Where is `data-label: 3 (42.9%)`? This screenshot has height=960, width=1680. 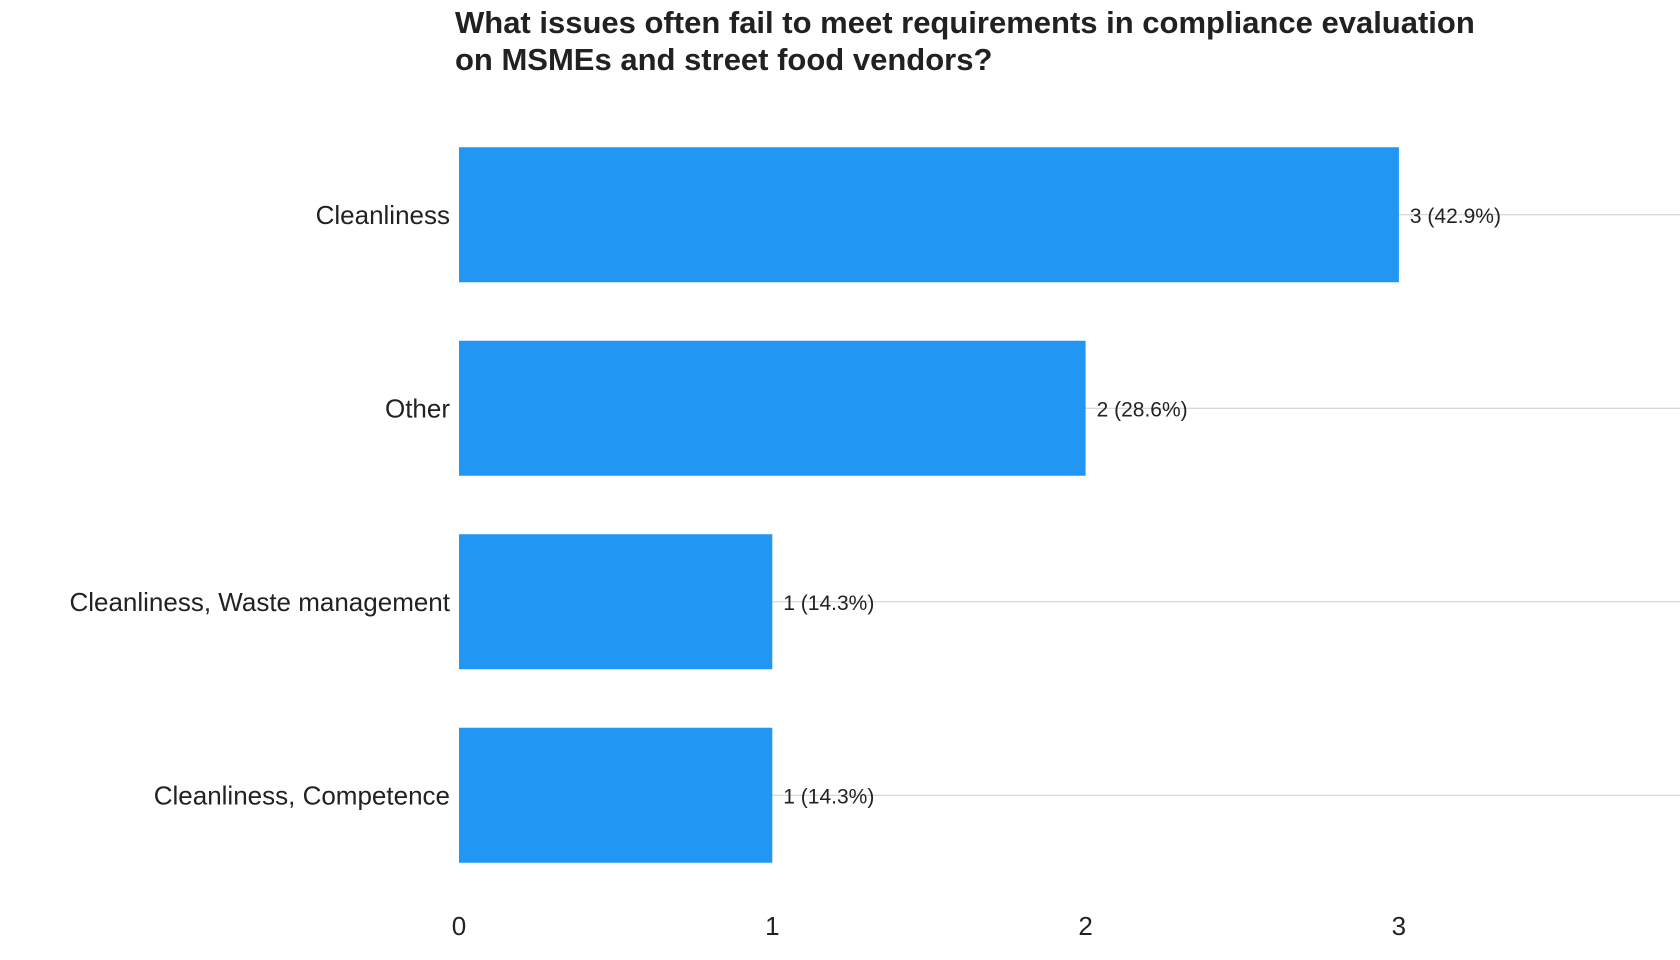 data-label: 3 (42.9%) is located at coordinates (1455, 216).